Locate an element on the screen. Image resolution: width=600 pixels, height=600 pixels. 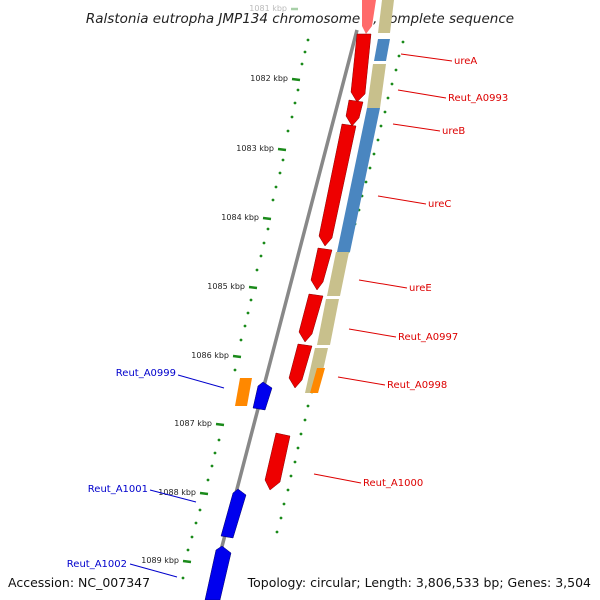
cog-bar-Reut_A0993 is located at coordinates (376, 86).